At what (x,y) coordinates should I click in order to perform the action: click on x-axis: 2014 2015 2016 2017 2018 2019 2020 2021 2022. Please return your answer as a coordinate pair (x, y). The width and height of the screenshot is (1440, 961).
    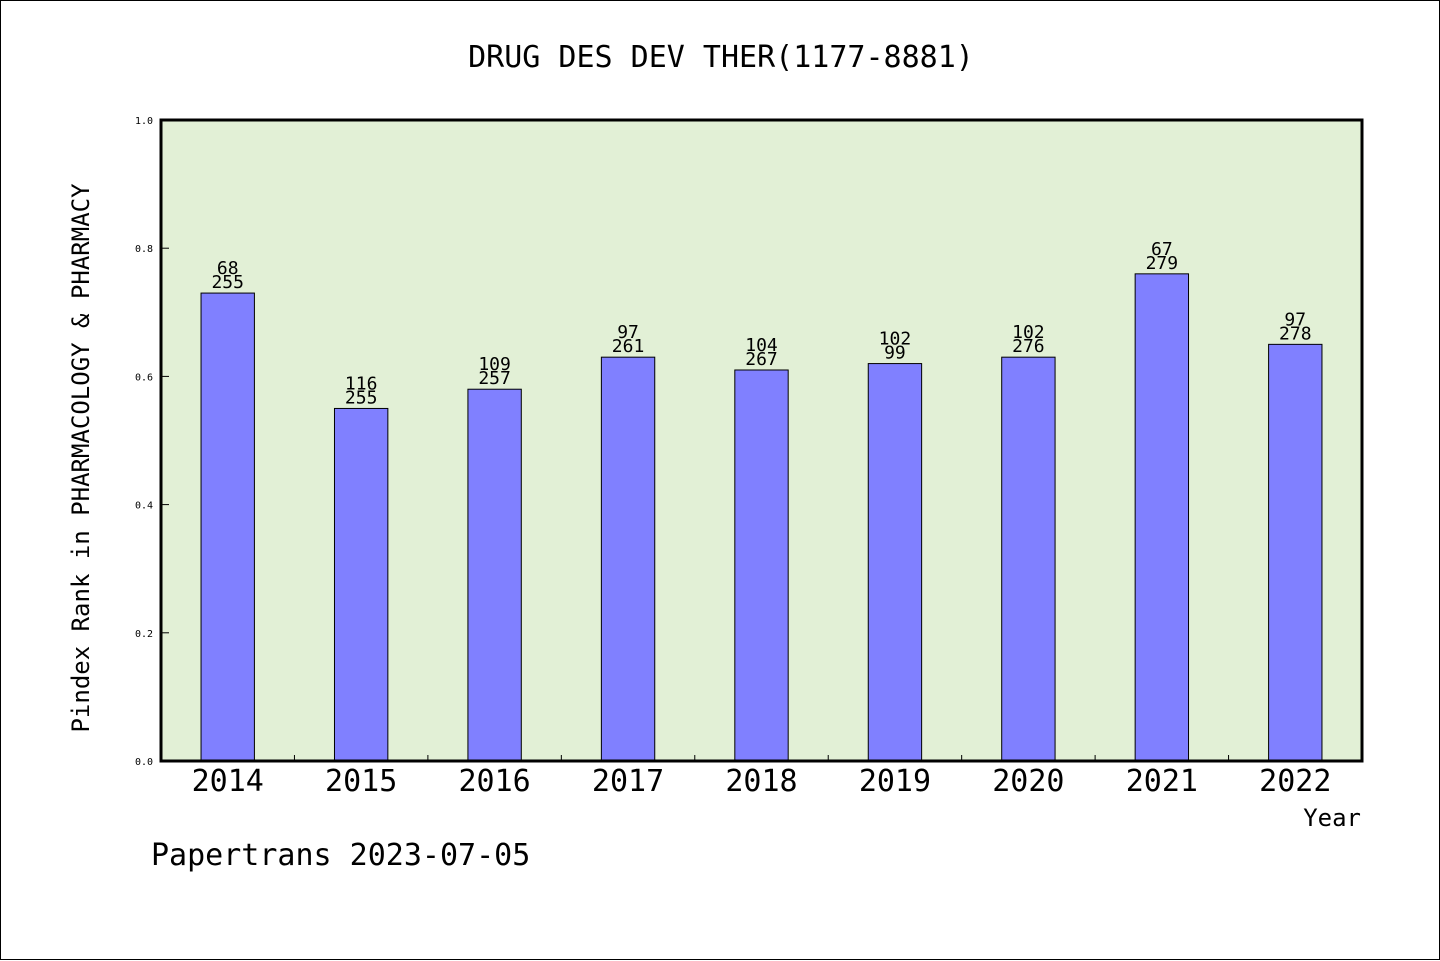
    Looking at the image, I should click on (761, 777).